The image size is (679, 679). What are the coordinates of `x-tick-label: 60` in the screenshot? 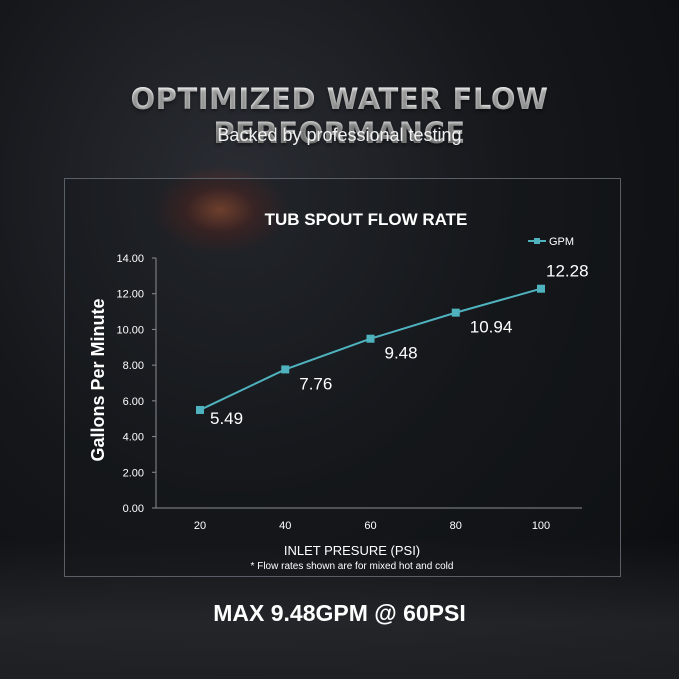 It's located at (370, 526).